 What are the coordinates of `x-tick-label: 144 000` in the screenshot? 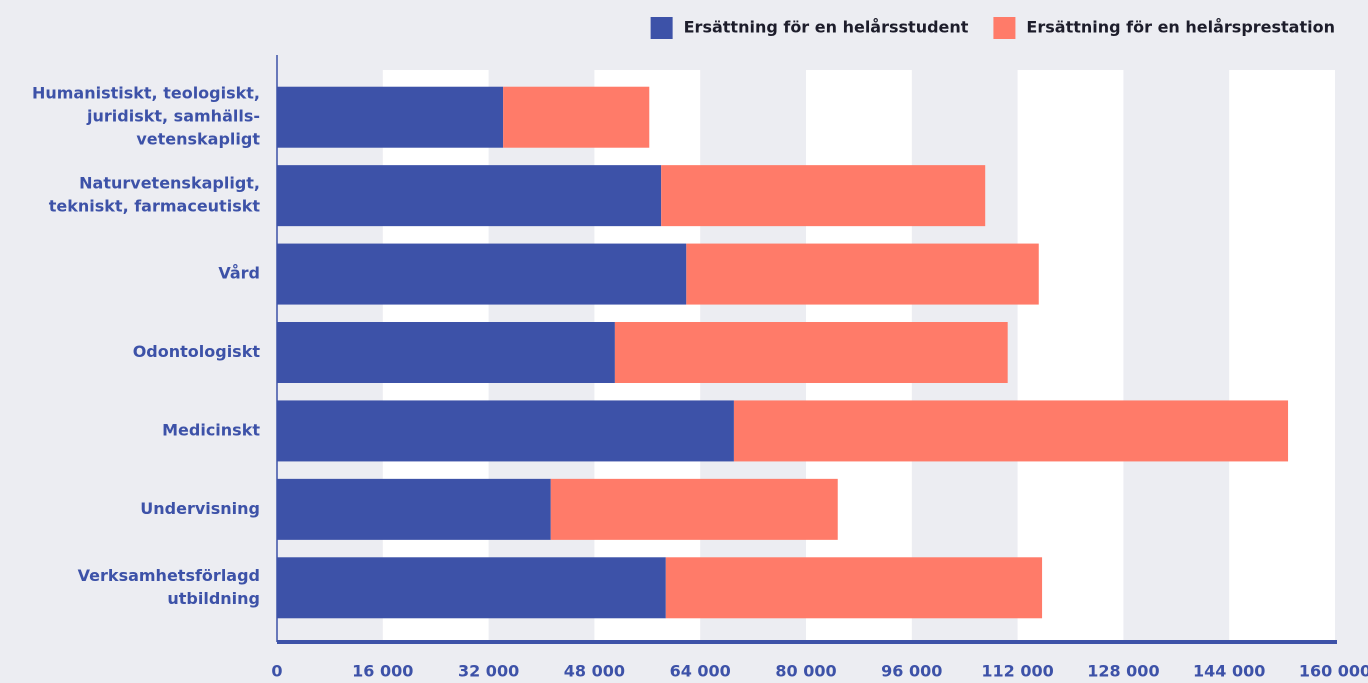 It's located at (1229, 671).